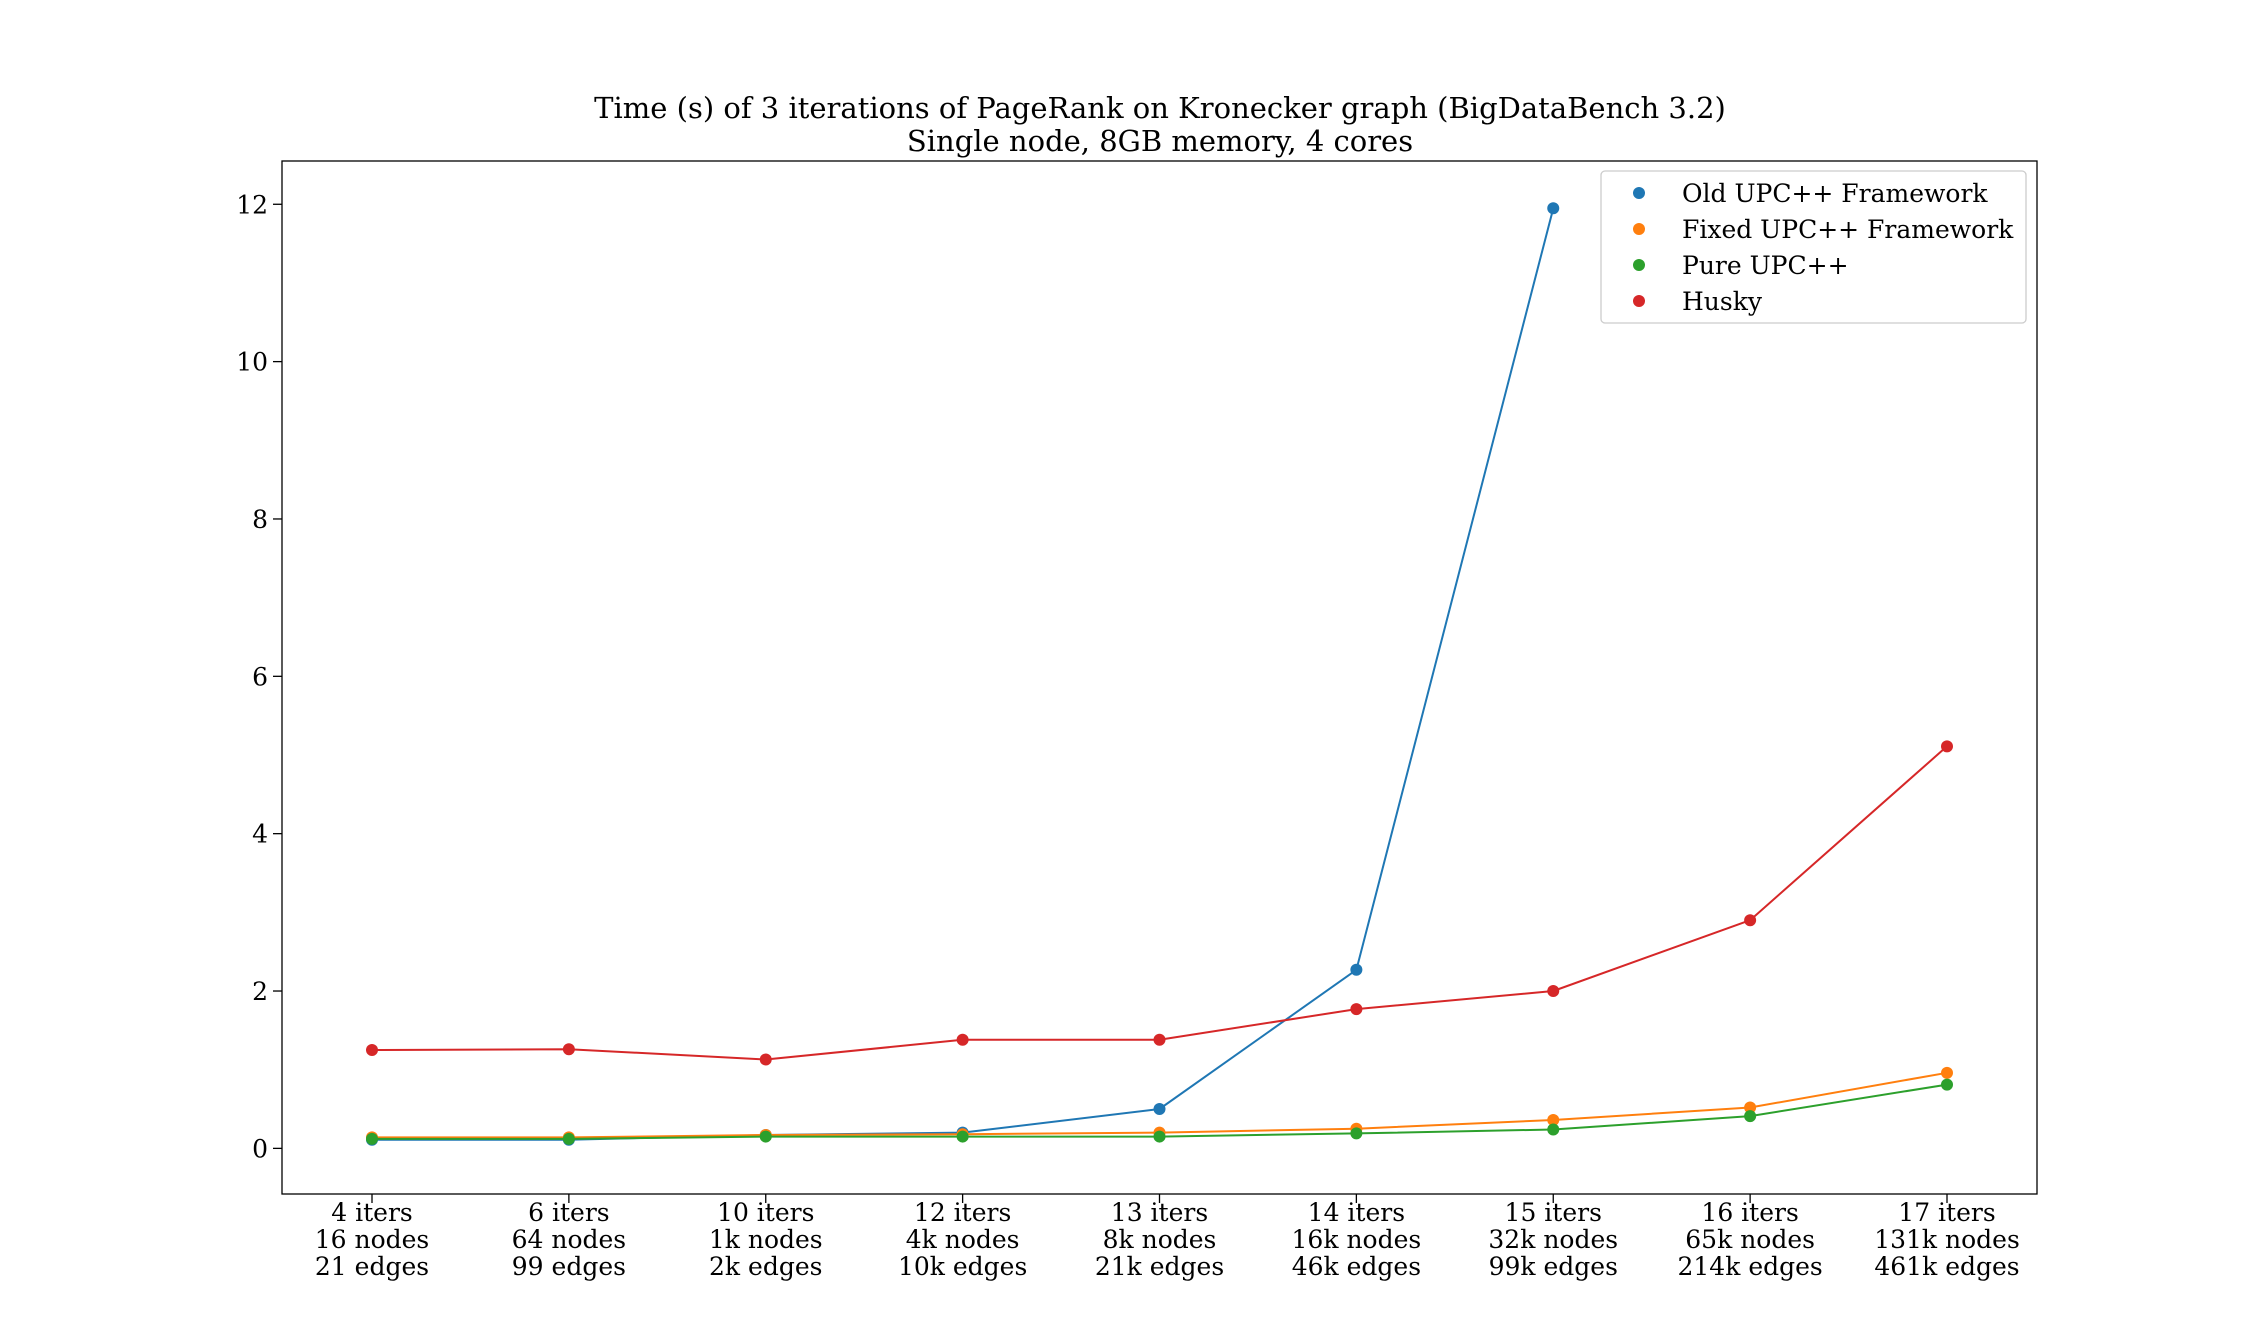 This screenshot has height=1333, width=2249. What do you see at coordinates (371, 1212) in the screenshot?
I see `x-tick-label: 4 iters` at bounding box center [371, 1212].